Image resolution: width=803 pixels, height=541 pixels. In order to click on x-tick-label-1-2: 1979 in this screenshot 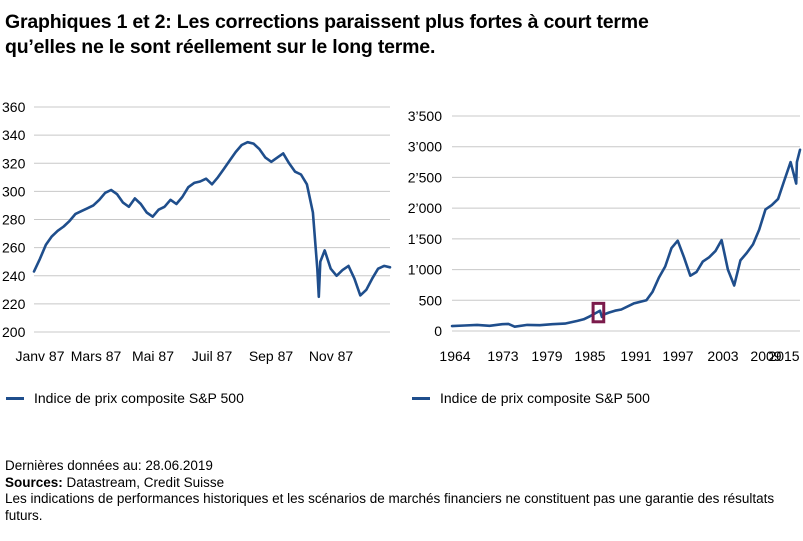, I will do `click(546, 356)`.